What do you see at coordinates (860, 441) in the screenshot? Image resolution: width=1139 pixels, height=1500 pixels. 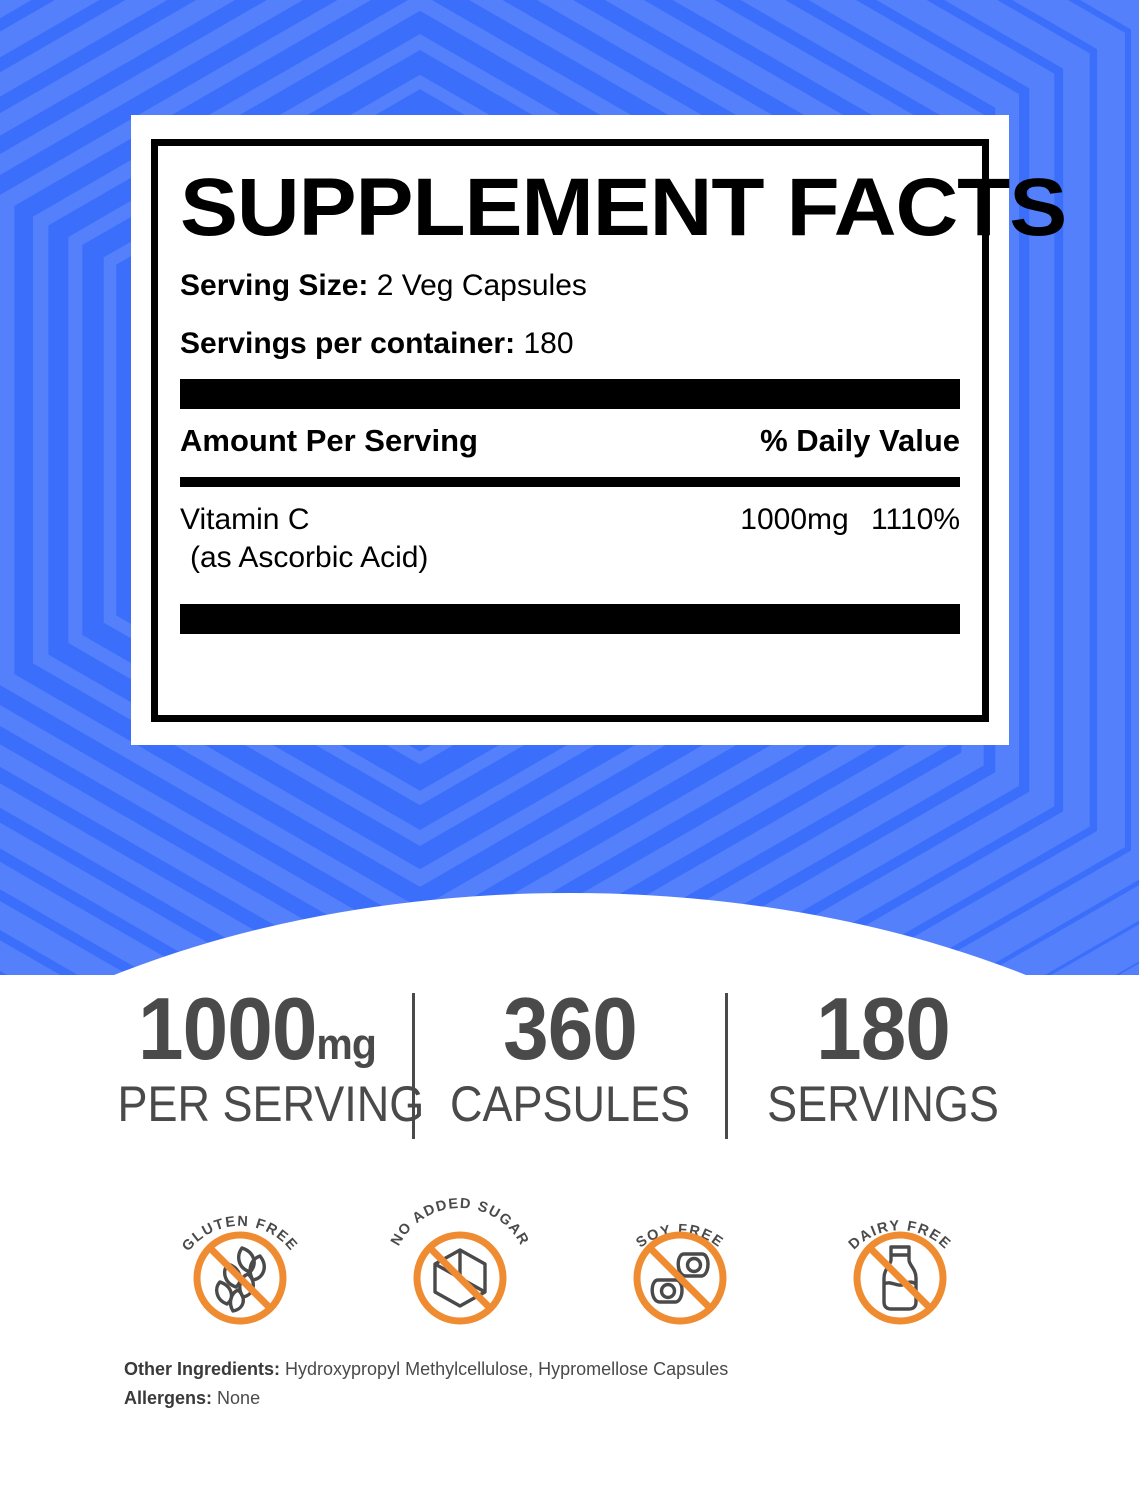 I see `column-header-daily-value: % Daily Value` at bounding box center [860, 441].